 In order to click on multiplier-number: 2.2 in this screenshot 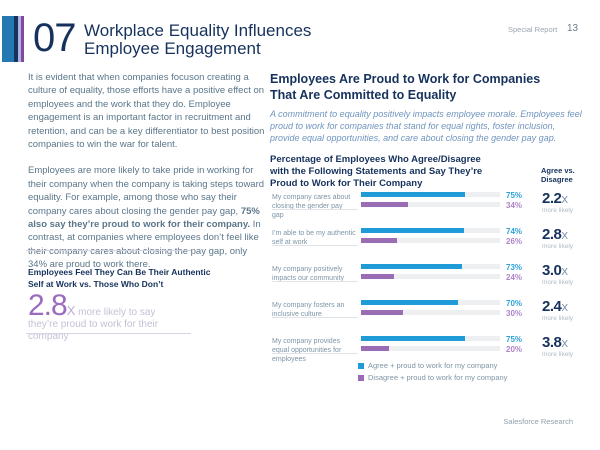, I will do `click(552, 198)`.